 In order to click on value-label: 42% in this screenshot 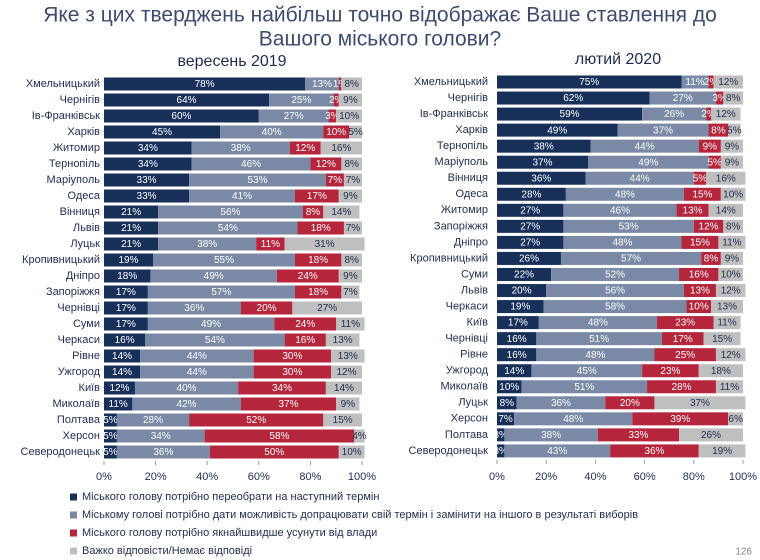, I will do `click(187, 404)`.